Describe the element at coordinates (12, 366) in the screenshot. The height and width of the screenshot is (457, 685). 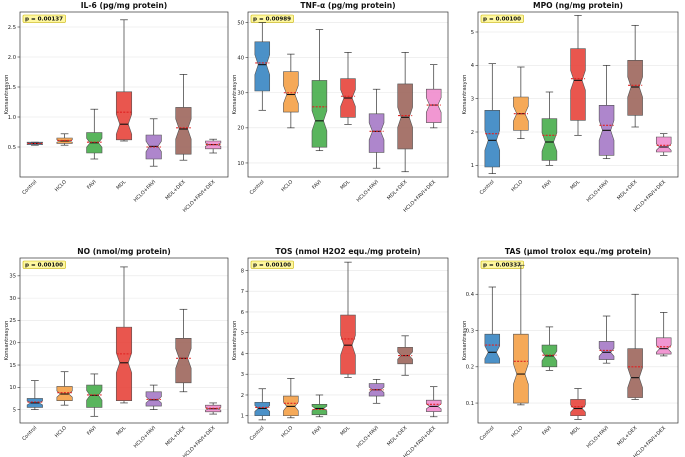
I see `y-tick-label: 15` at that location.